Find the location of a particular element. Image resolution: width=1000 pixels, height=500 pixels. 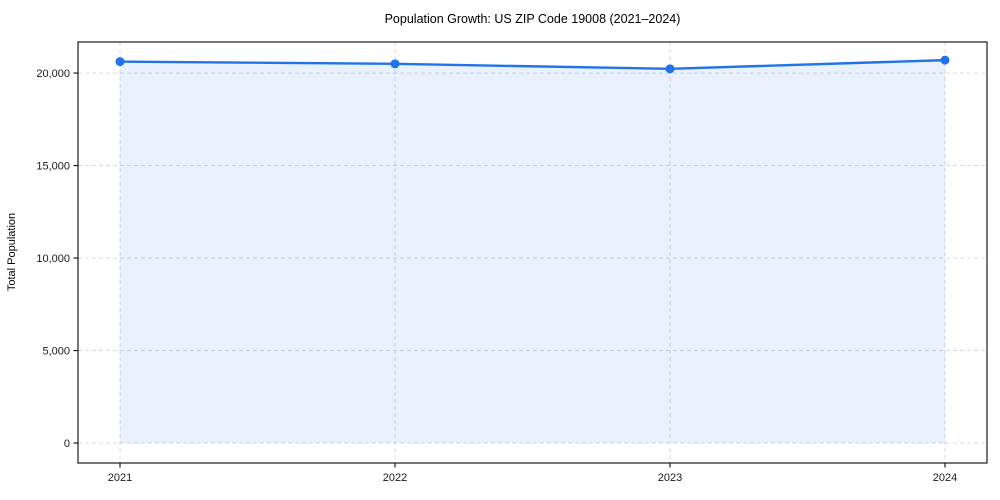

data-point-2023 is located at coordinates (670, 69).